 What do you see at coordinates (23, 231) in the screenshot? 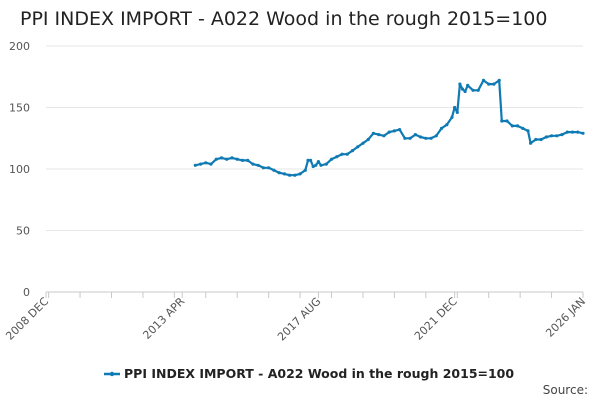
I see `y-tick-label: 50` at bounding box center [23, 231].